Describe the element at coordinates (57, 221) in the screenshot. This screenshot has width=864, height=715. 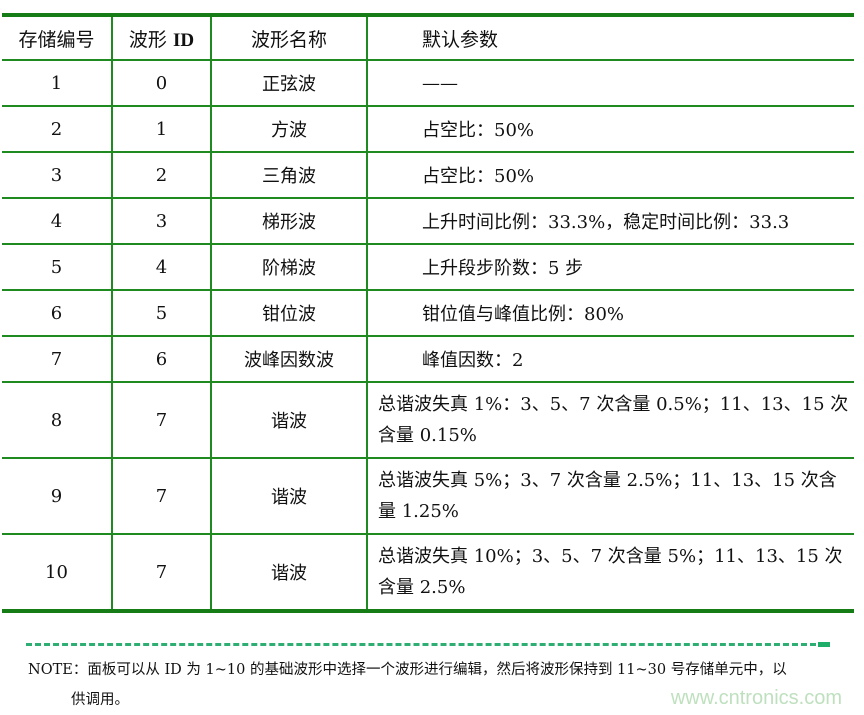
I see `cell-storage-no: 4` at that location.